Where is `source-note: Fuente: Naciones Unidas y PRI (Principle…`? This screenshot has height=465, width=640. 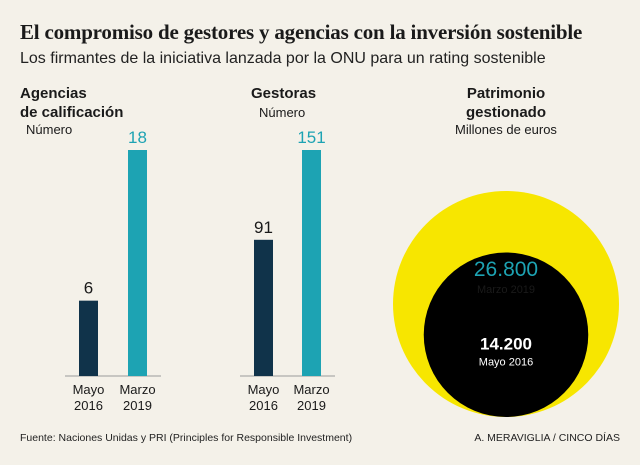 source-note: Fuente: Naciones Unidas y PRI (Principle… is located at coordinates (186, 438).